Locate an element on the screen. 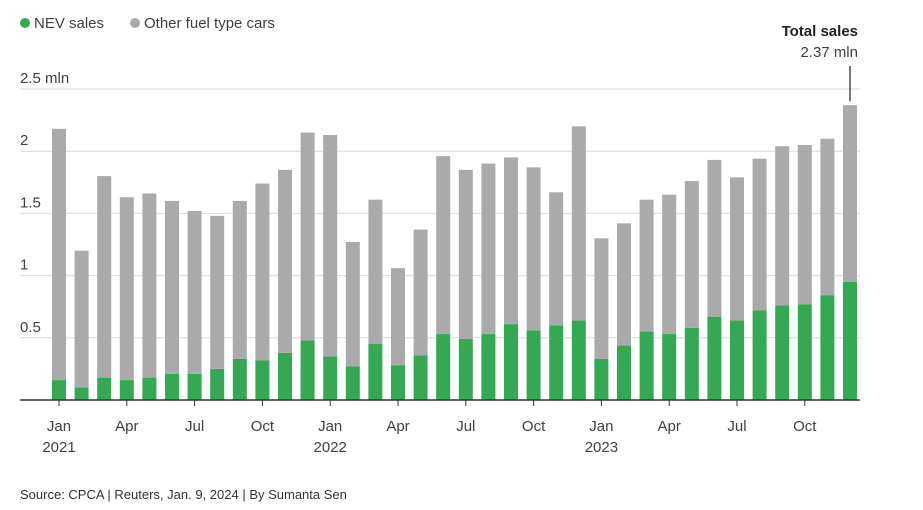 Image resolution: width=923 pixels, height=510 pixels. x-tick-label-8: Jan is located at coordinates (601, 426).